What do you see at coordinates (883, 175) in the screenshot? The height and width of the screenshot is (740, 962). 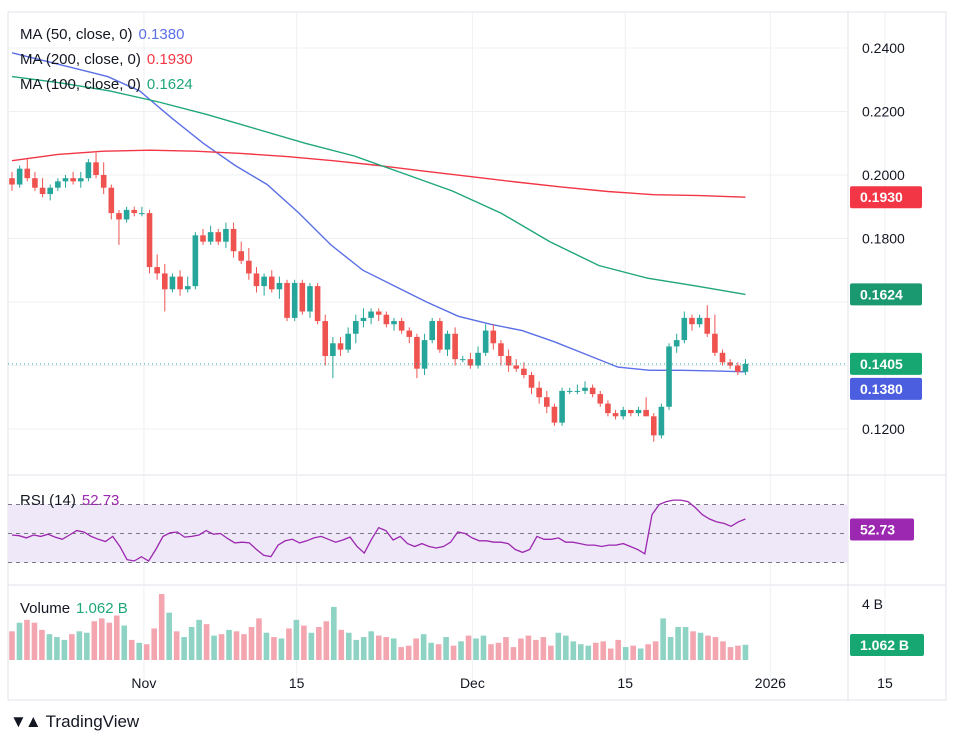 I see `y-tick-label: 0.2000` at bounding box center [883, 175].